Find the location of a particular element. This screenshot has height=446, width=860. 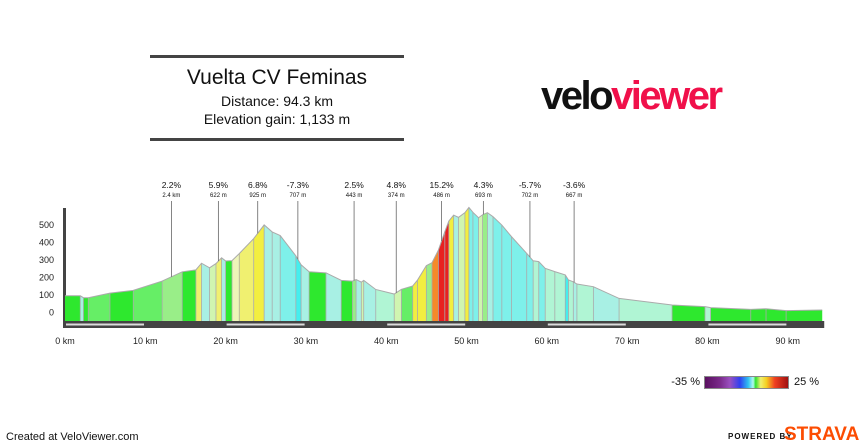

legend-max-label: 25 % is located at coordinates (807, 382).